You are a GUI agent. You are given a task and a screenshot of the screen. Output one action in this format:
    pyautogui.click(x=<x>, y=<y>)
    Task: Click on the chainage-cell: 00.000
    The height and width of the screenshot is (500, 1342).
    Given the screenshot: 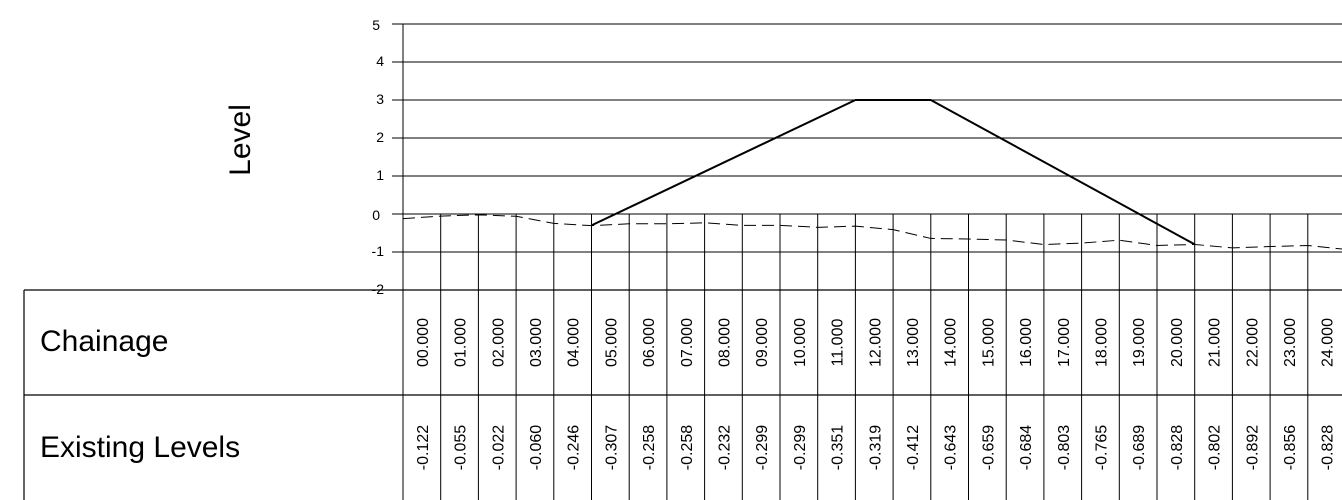 What is the action you would take?
    pyautogui.click(x=423, y=342)
    